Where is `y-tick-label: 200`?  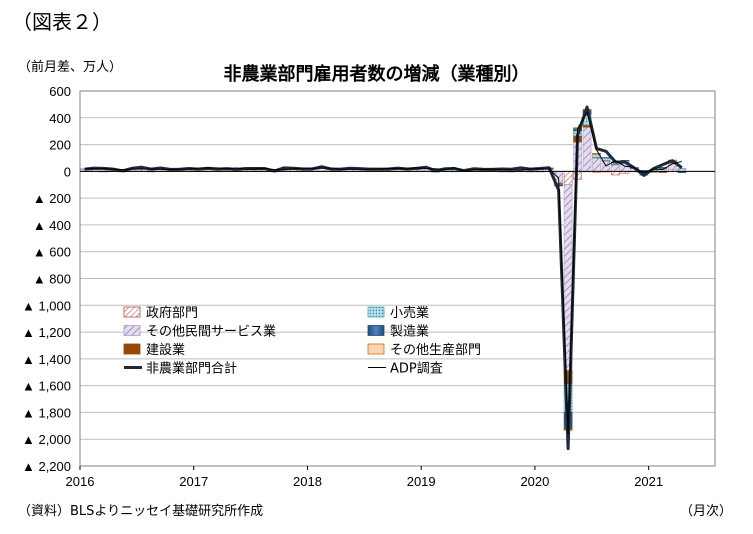 y-tick-label: 200 is located at coordinates (60, 145).